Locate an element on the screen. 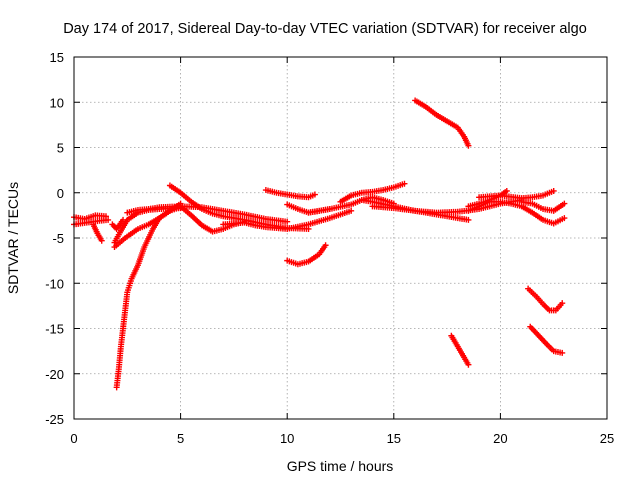  y-tick-label: 10 is located at coordinates (57, 102).